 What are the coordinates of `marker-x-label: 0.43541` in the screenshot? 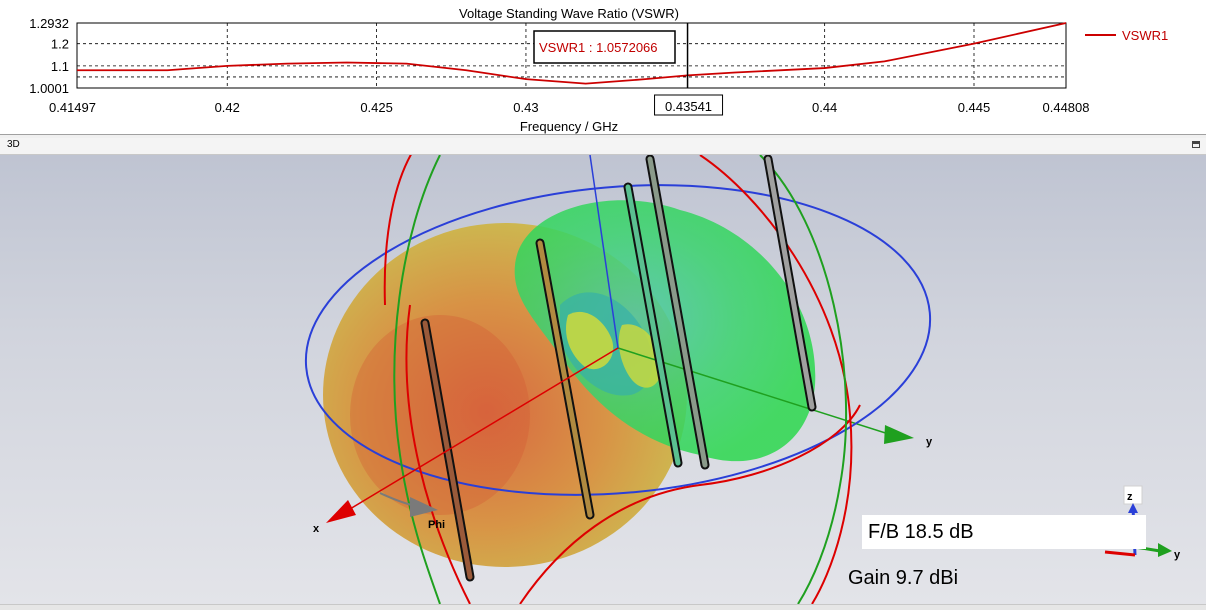 It's located at (688, 106).